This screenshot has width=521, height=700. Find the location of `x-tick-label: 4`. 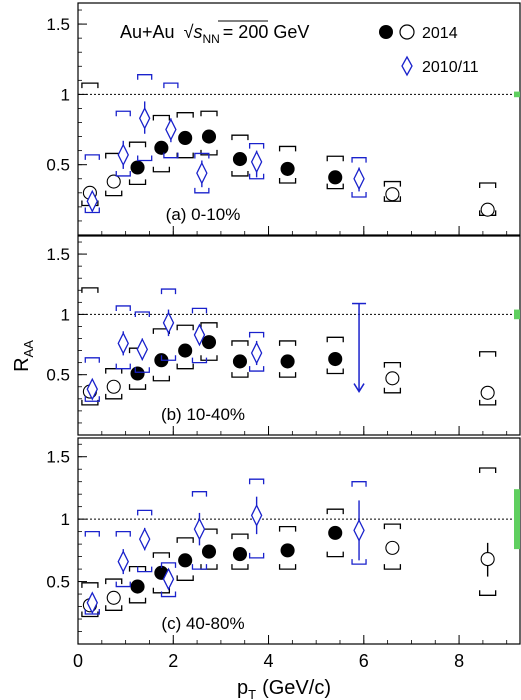

x-tick-label: 4 is located at coordinates (269, 661).